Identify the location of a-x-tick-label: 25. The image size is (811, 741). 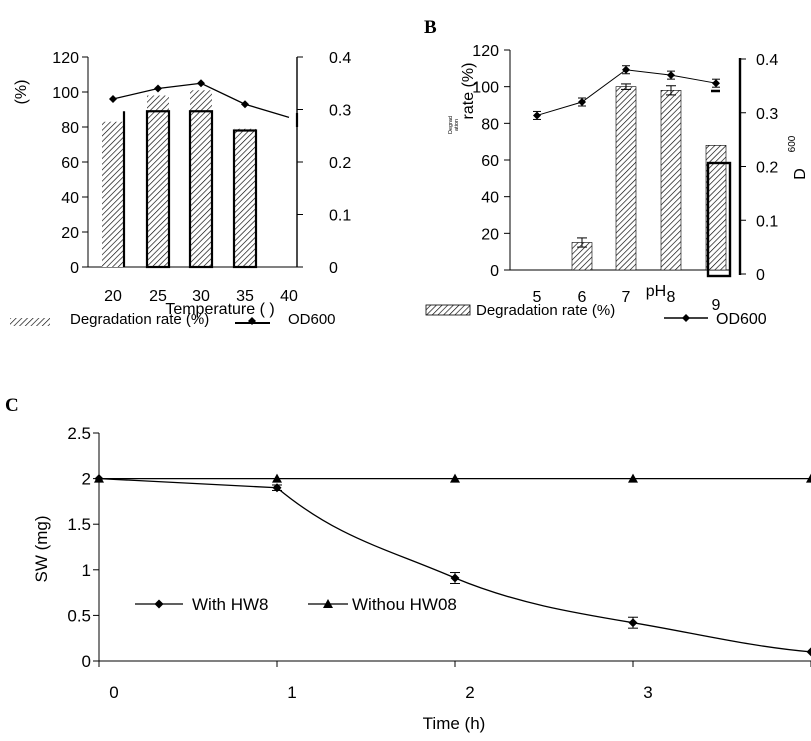
(158, 296).